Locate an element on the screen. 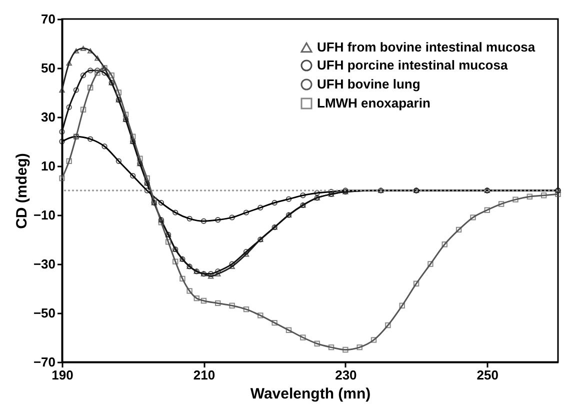 This screenshot has height=414, width=576. y-tick-label: 30 is located at coordinates (48, 117).